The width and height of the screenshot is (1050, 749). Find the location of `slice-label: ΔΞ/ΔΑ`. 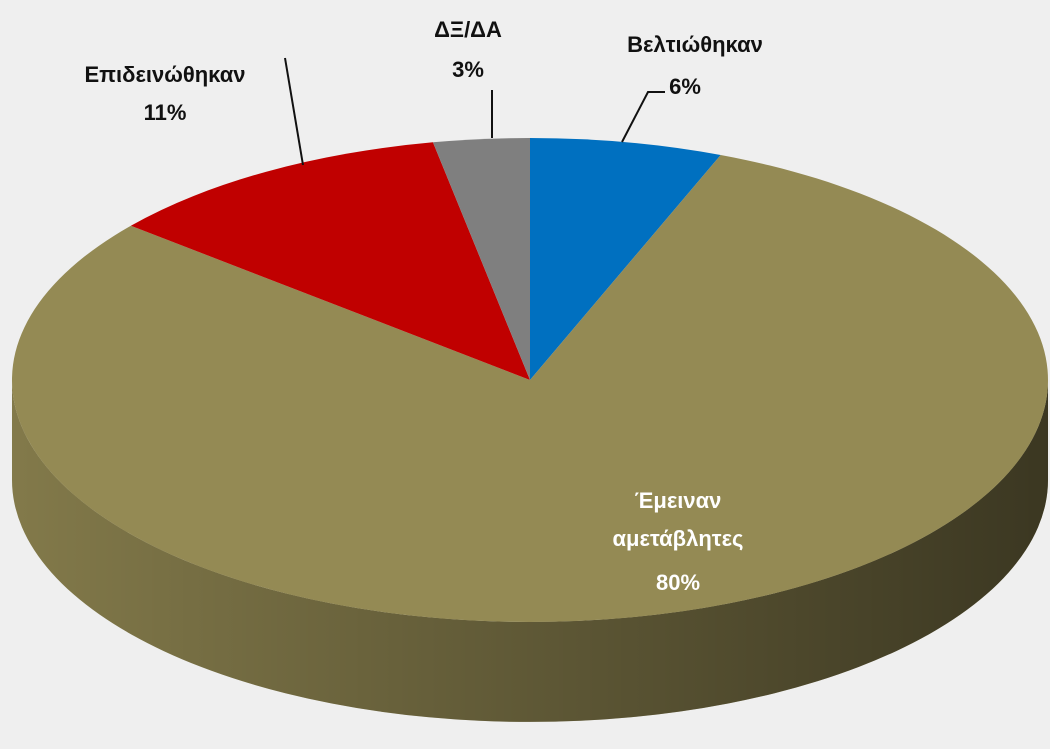

slice-label: ΔΞ/ΔΑ is located at coordinates (468, 29).